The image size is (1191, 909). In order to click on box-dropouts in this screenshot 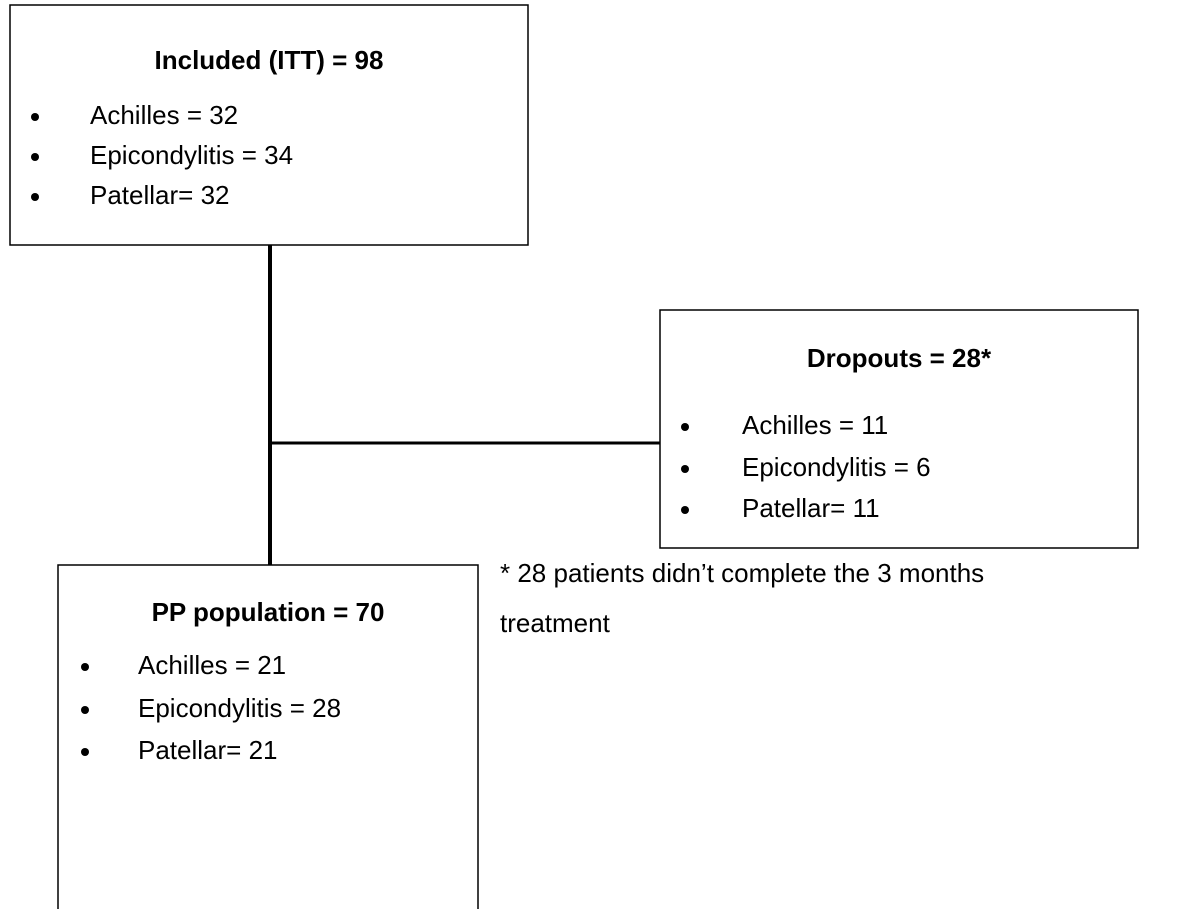, I will do `click(899, 429)`.